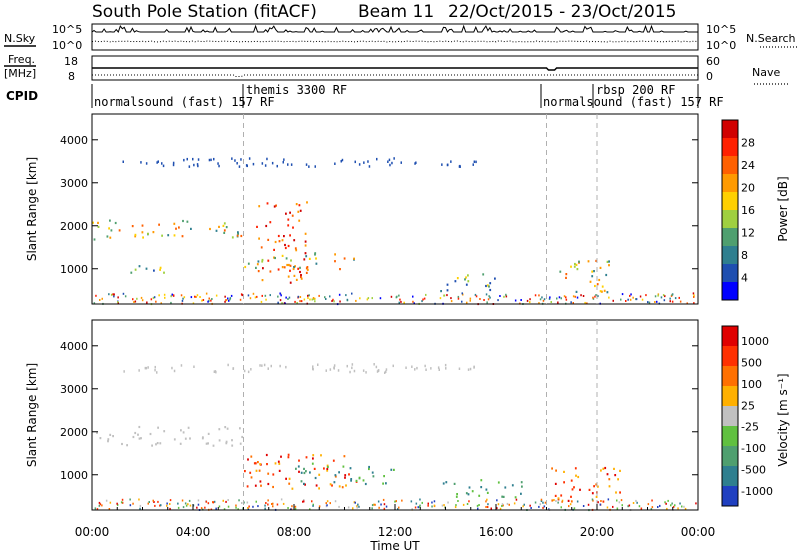 The height and width of the screenshot is (554, 800). I want to click on colorbar-tick-label: -1000, so click(757, 491).